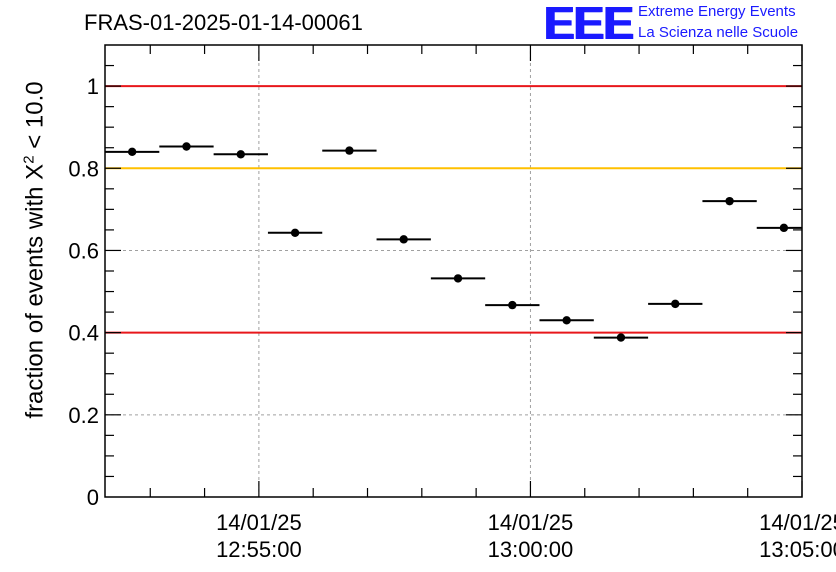  I want to click on logo-line-1: Extreme Energy Events, so click(717, 11).